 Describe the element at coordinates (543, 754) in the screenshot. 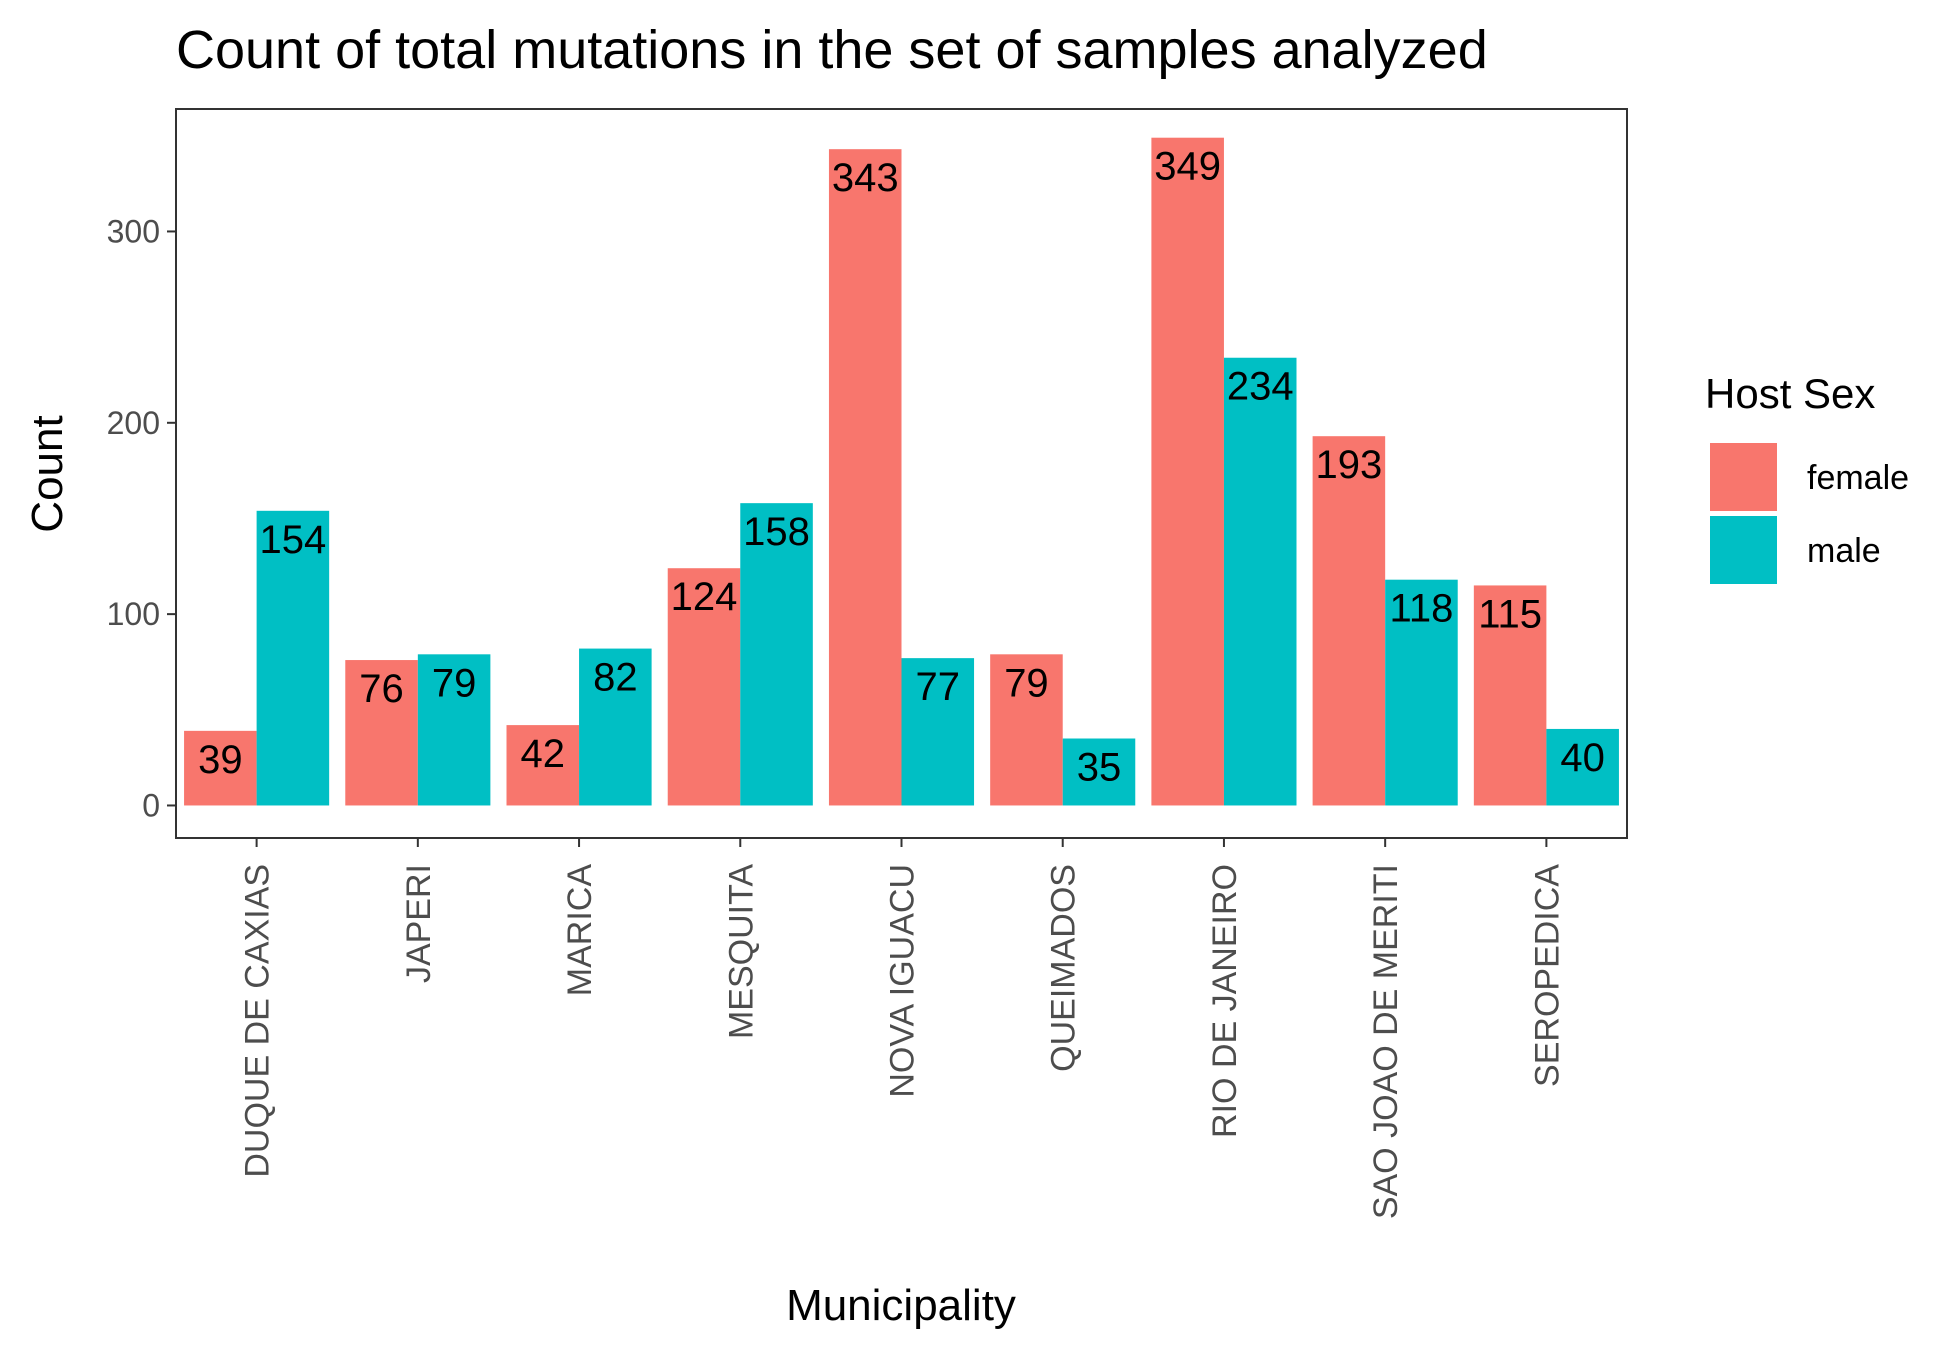

I see `data-label-female-2: 42` at that location.